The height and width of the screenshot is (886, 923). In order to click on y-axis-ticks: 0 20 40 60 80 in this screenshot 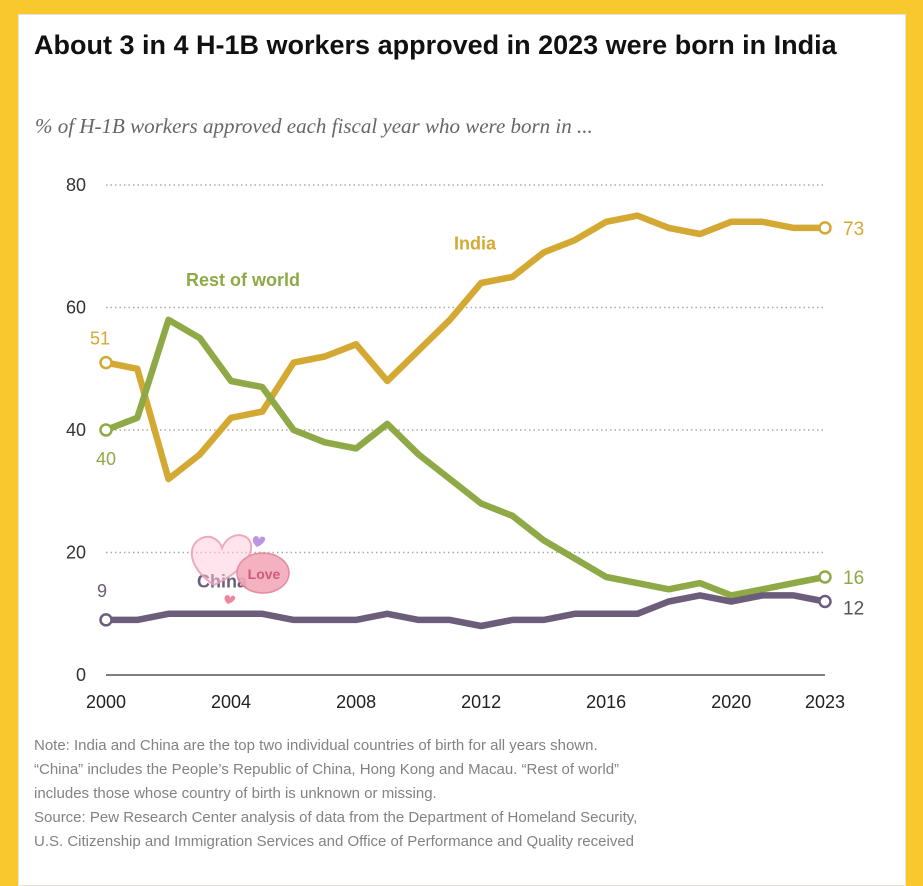, I will do `click(76, 430)`.